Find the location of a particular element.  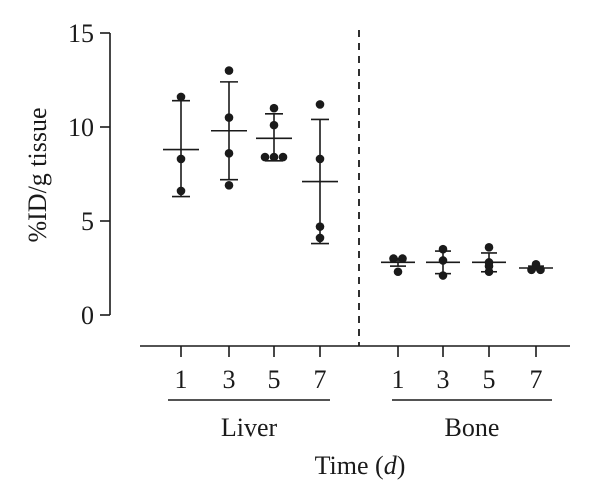

y-tick-label: 0 is located at coordinates (87, 315).